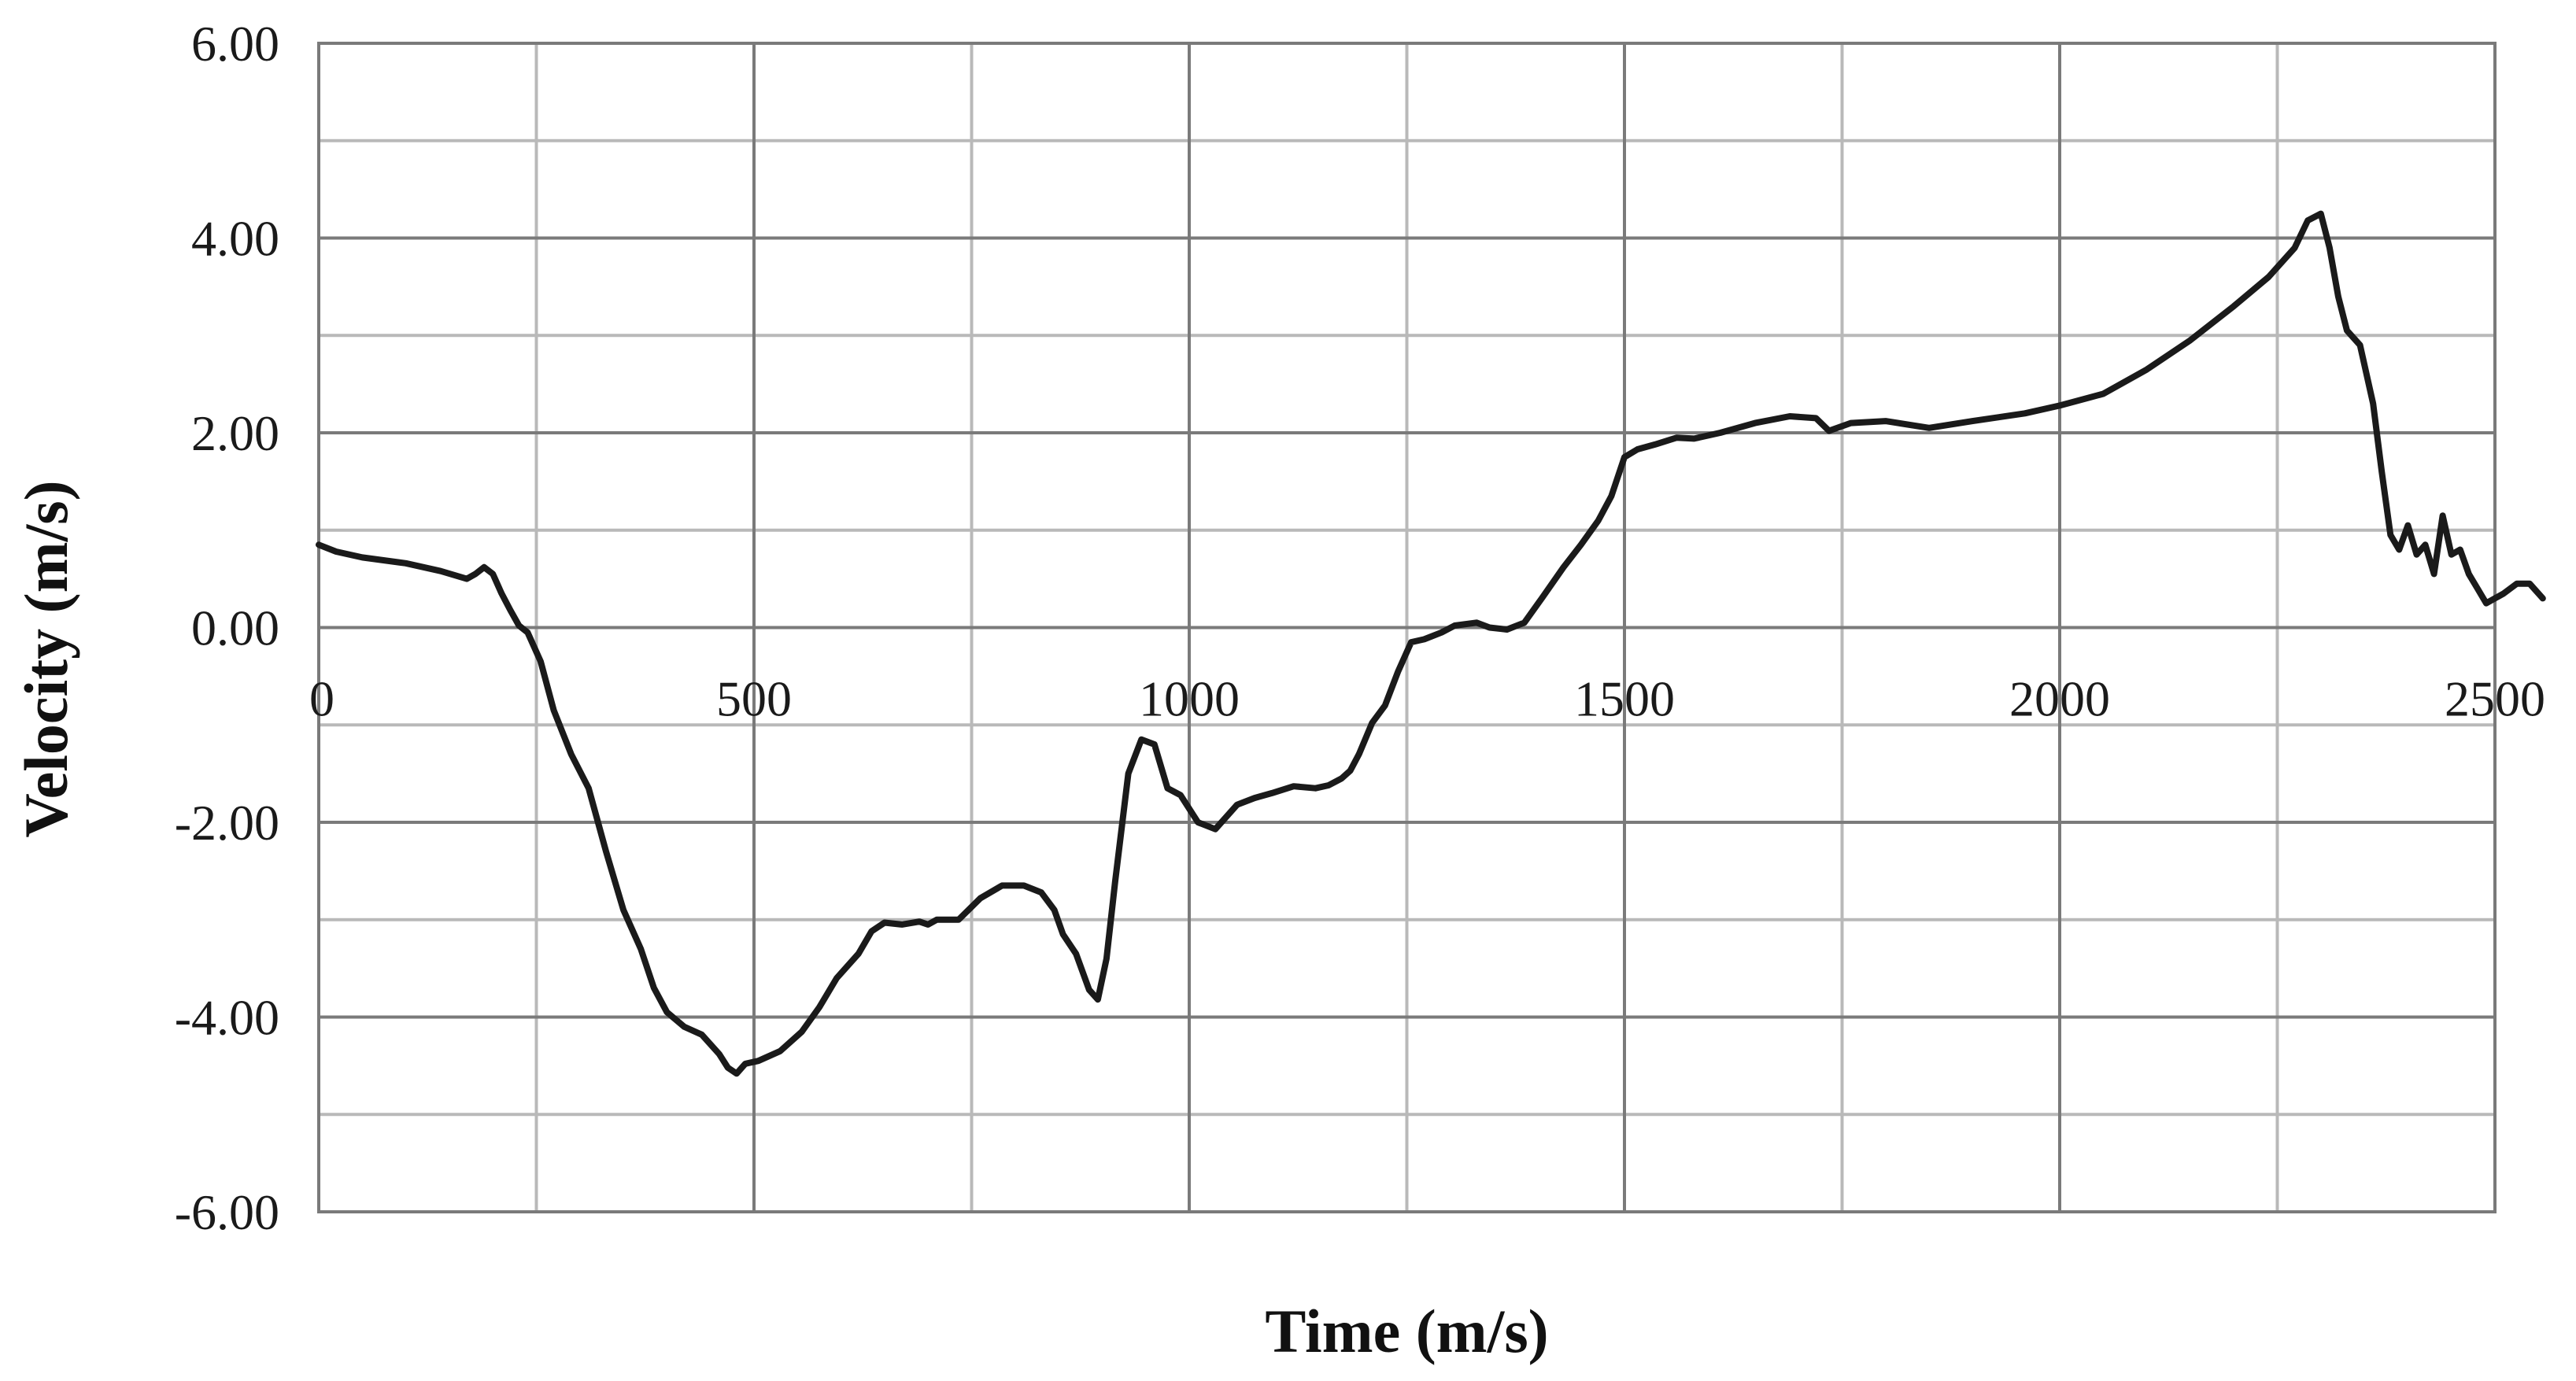 The image size is (2576, 1381). I want to click on y-tick-label: 2.00, so click(235, 433).